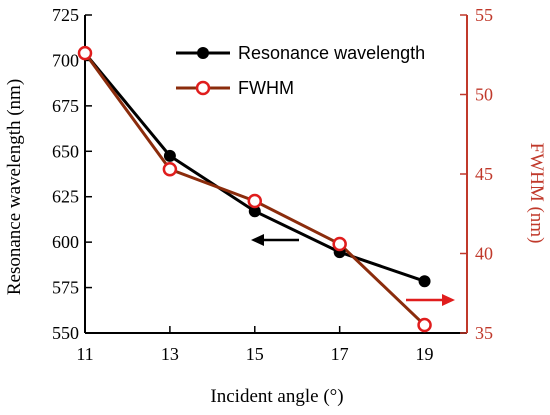  Describe the element at coordinates (65, 288) in the screenshot. I see `left-tick-label: 575` at that location.